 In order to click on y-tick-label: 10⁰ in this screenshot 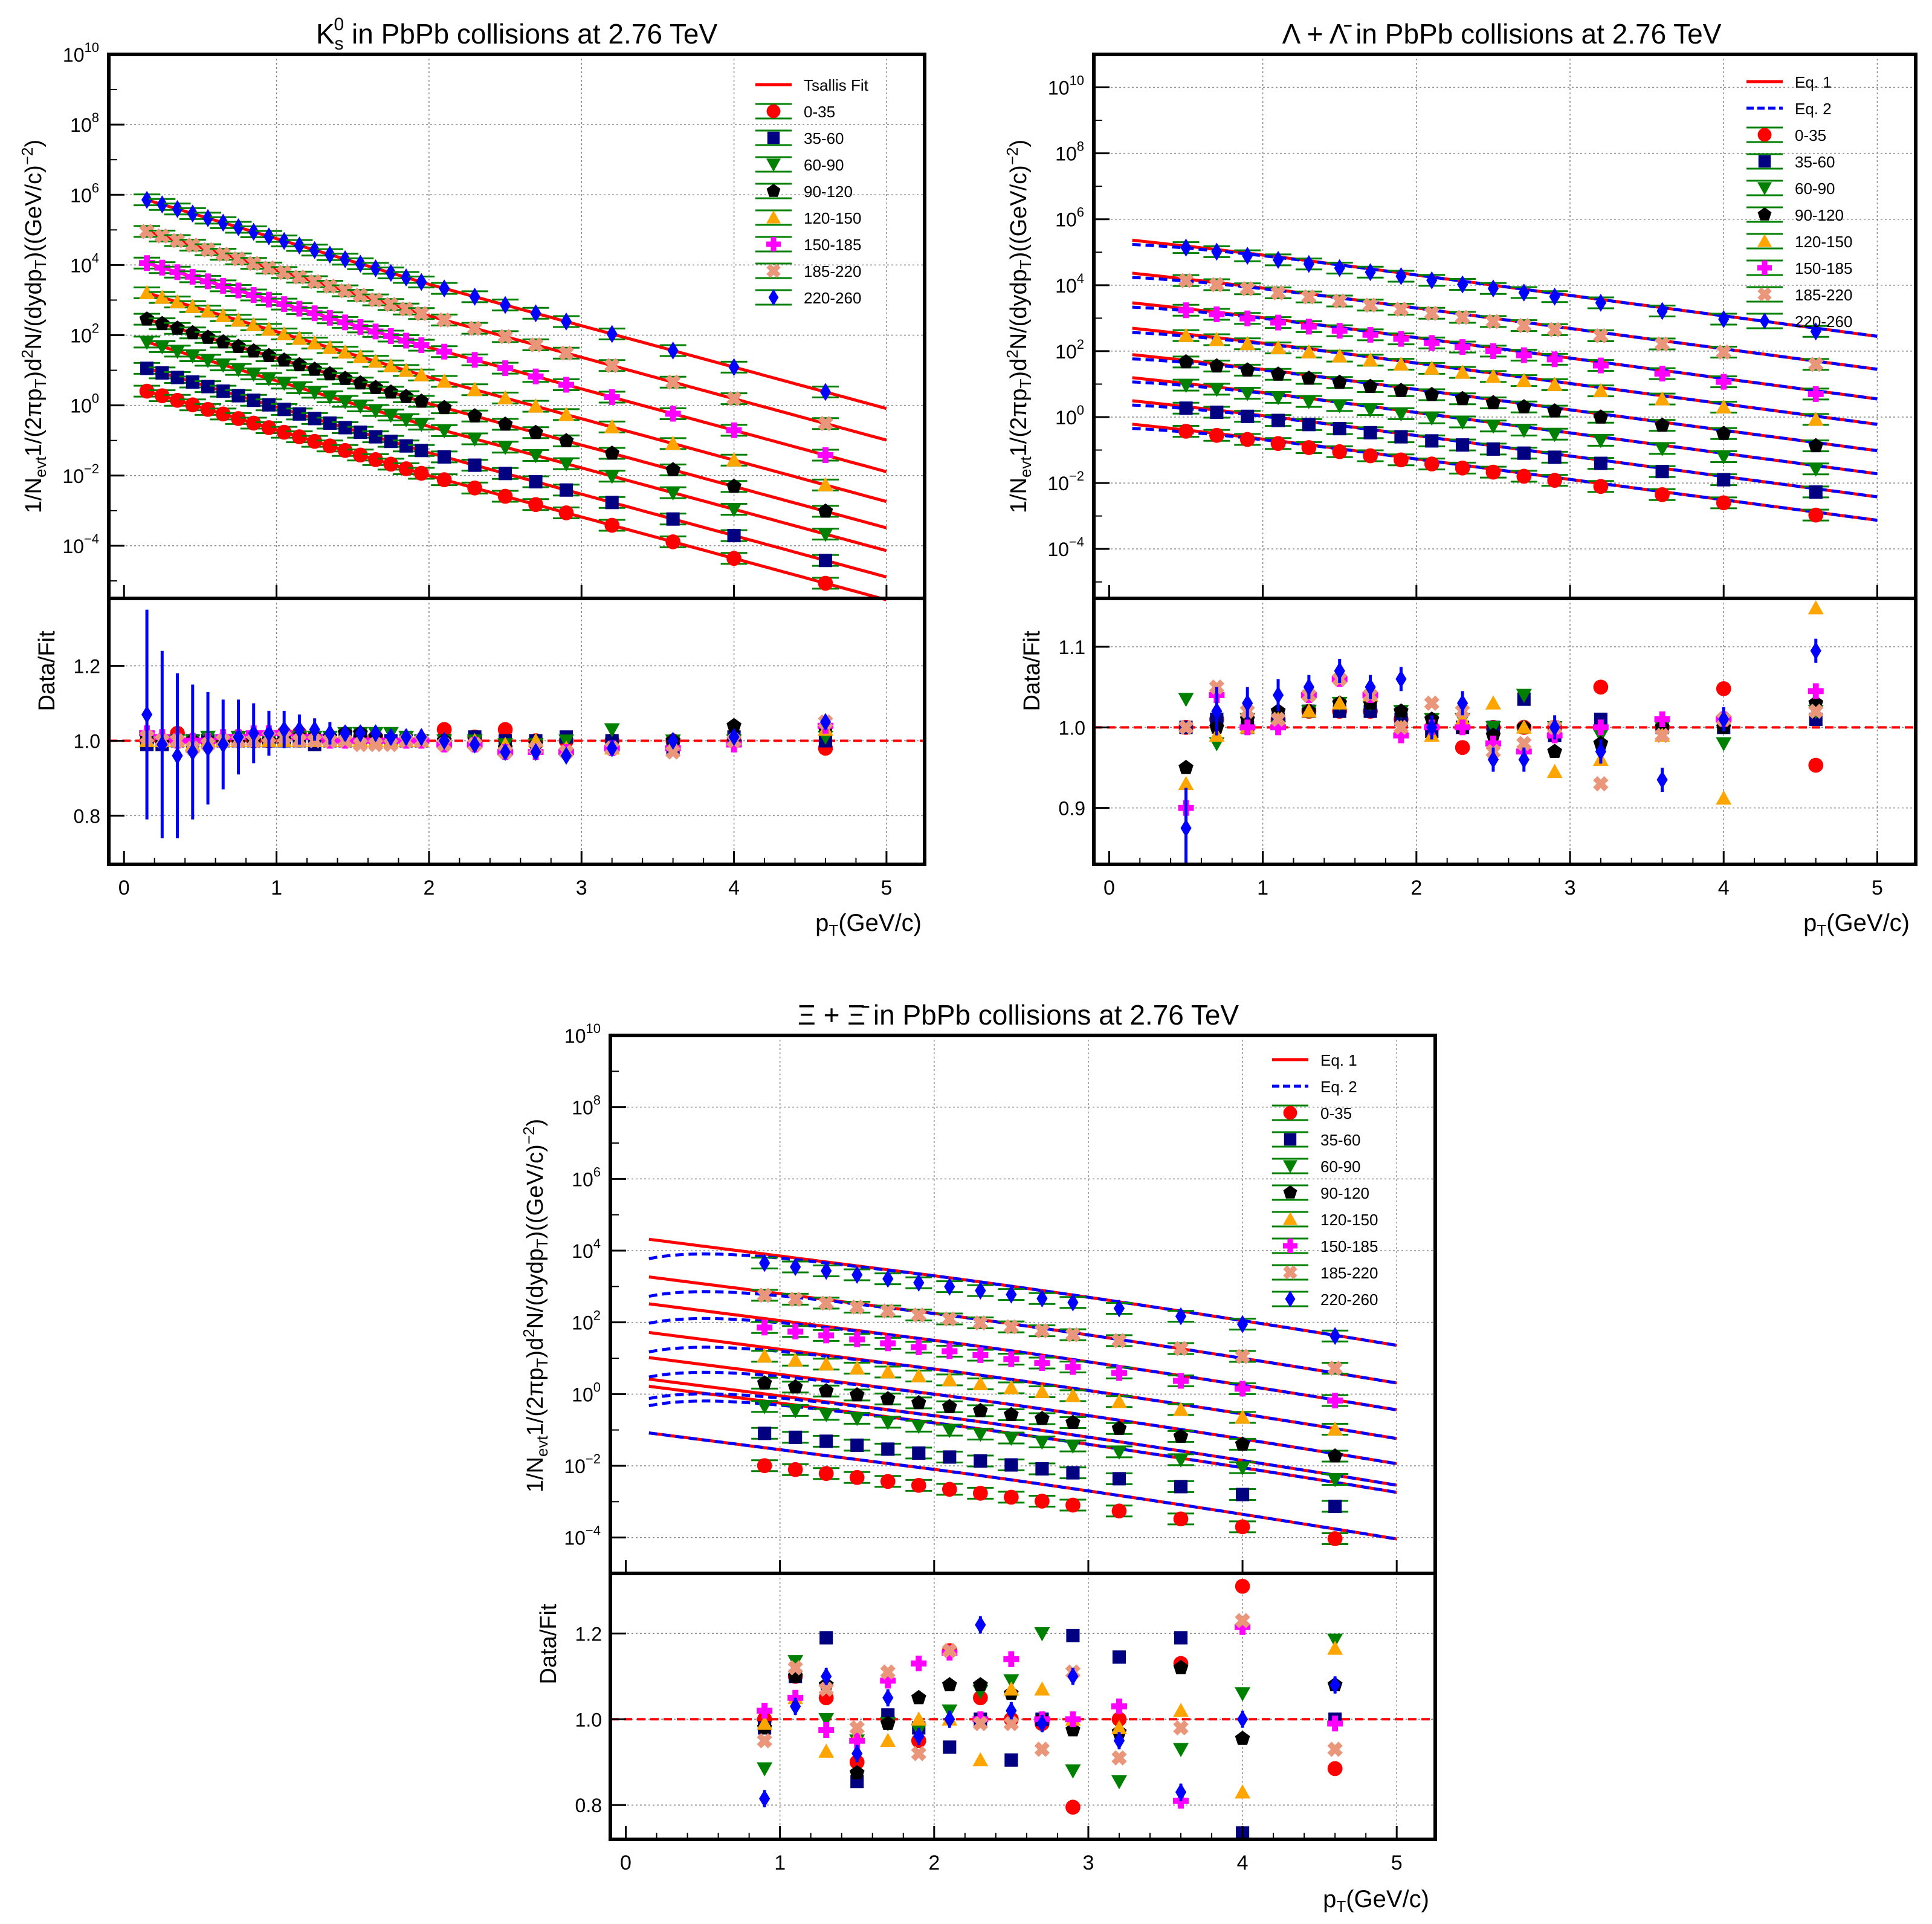, I will do `click(586, 1392)`.